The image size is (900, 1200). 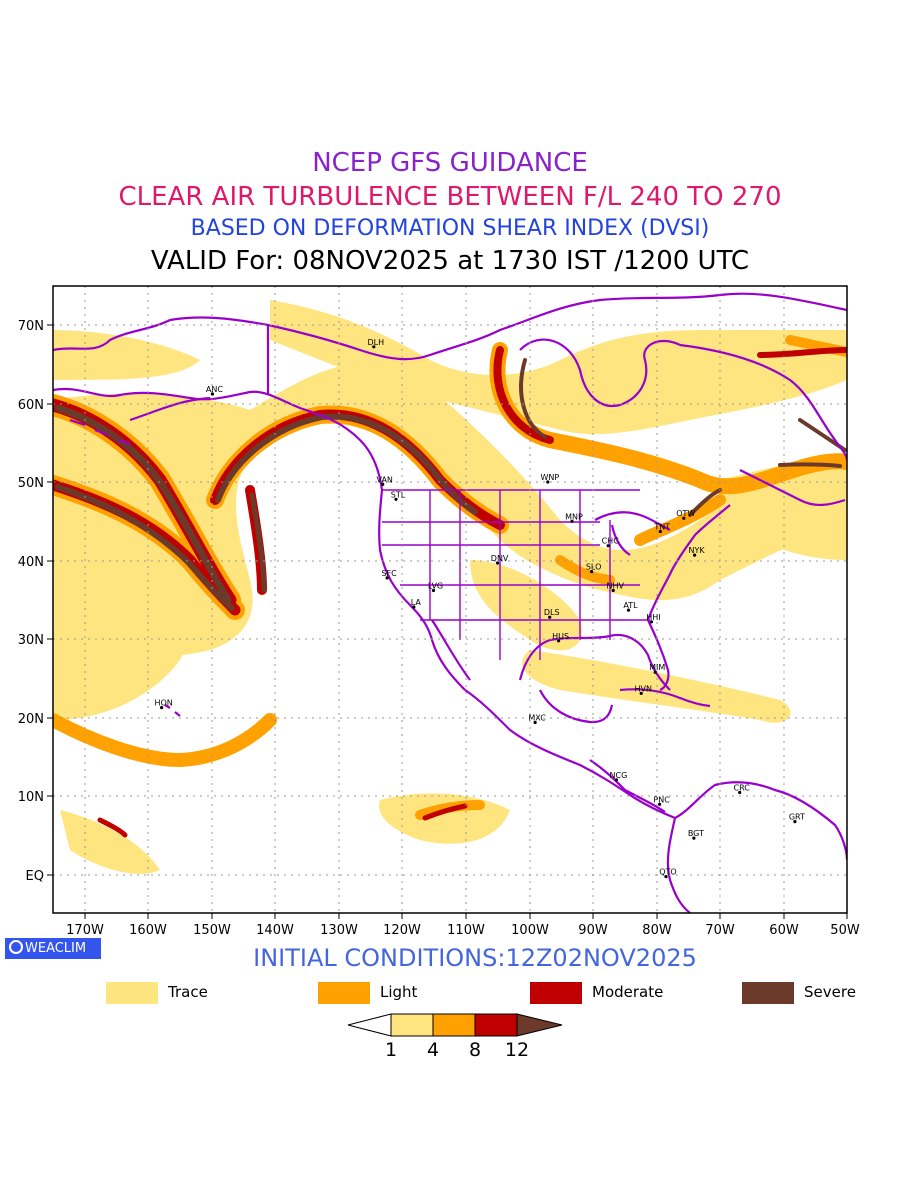 I want to click on lon-label: 150W, so click(x=212, y=930).